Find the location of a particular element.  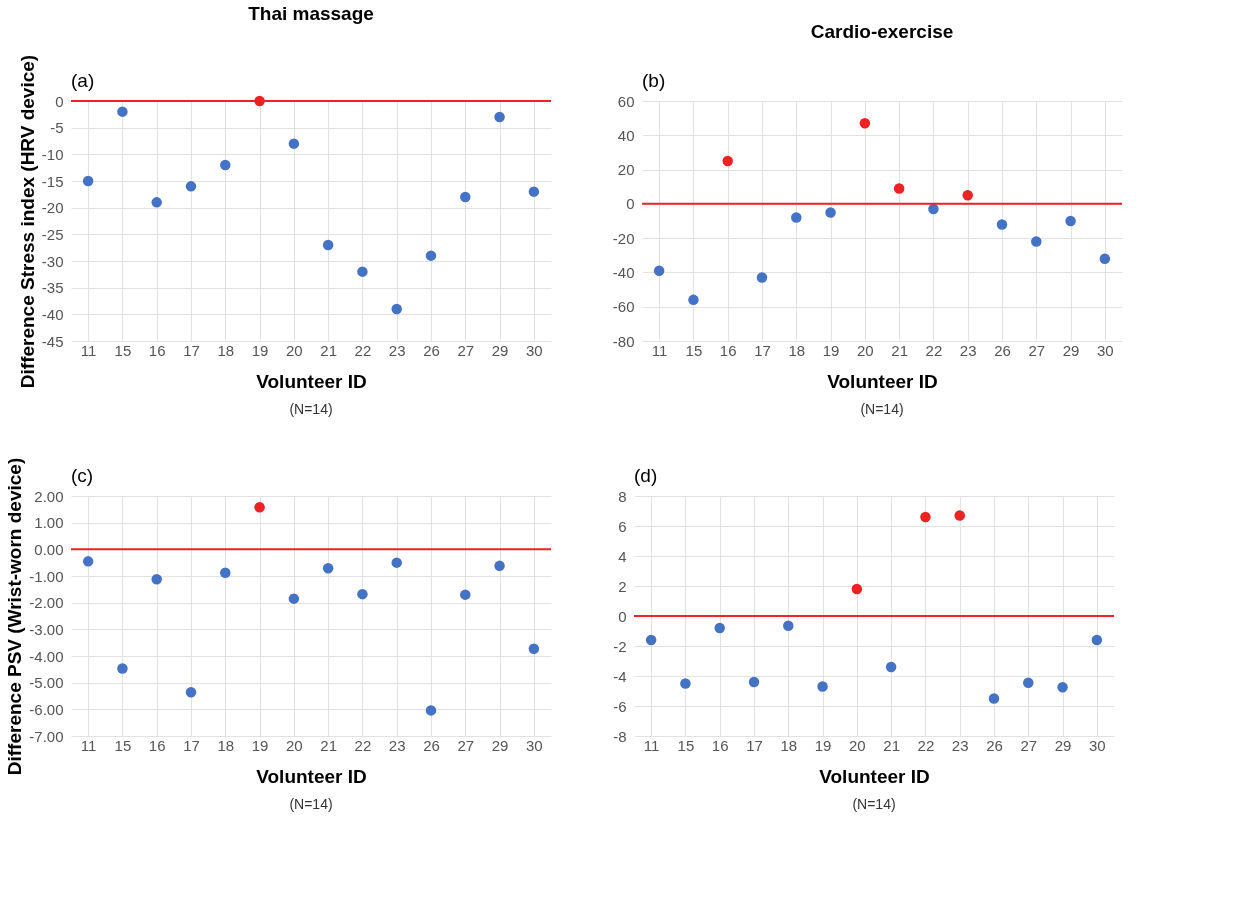

y-tick-label: -10 is located at coordinates (52, 154).